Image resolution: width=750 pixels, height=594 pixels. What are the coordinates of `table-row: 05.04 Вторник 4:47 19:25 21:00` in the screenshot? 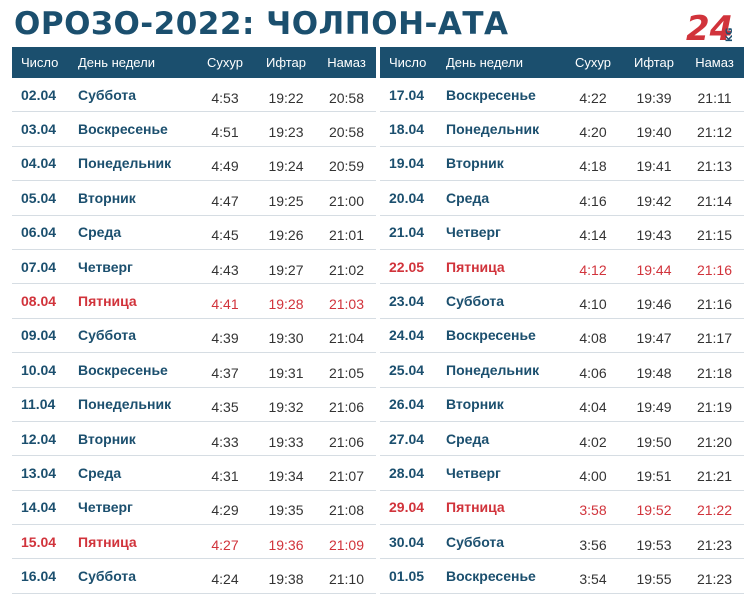 It's located at (194, 198).